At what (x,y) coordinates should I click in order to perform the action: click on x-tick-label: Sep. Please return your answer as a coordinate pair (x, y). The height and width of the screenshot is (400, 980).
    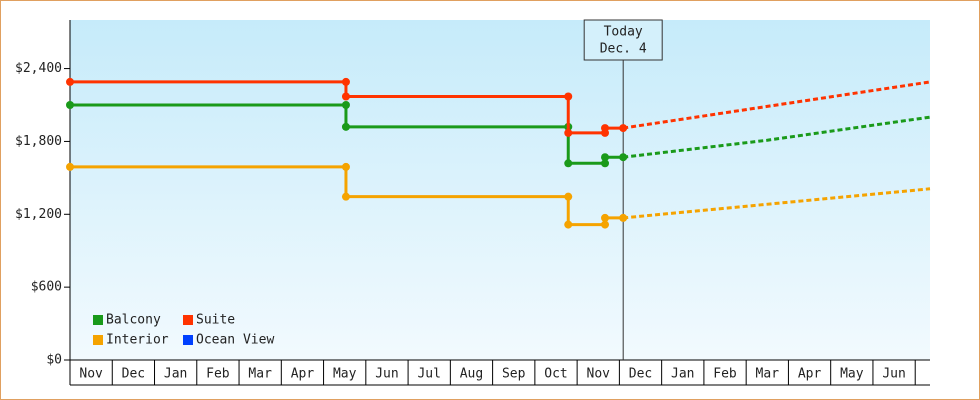
    Looking at the image, I should click on (514, 374).